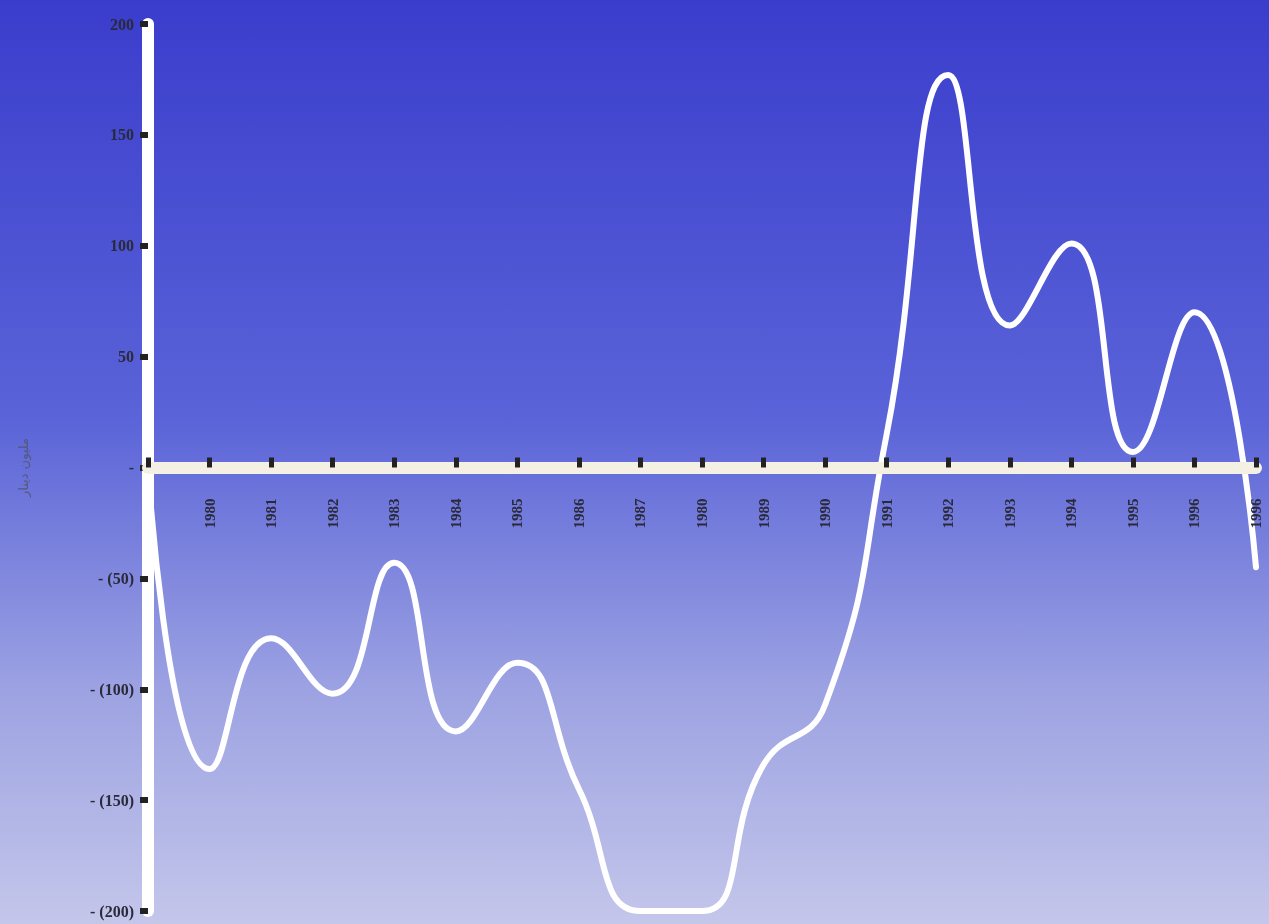 The height and width of the screenshot is (924, 1269). Describe the element at coordinates (122, 24) in the screenshot. I see `y-tick-label: 200` at that location.